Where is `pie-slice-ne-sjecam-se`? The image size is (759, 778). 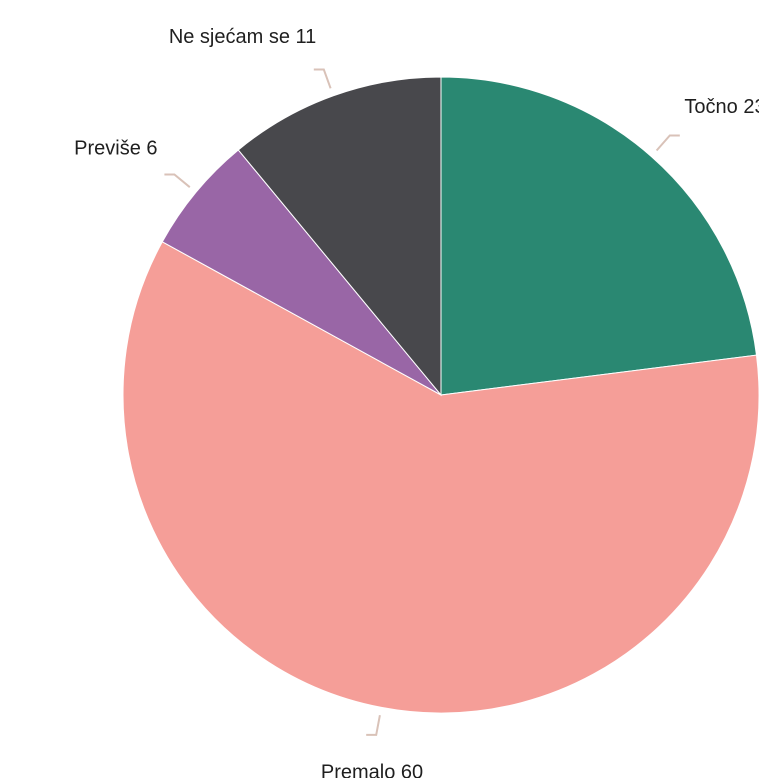 pie-slice-ne-sjecam-se is located at coordinates (339, 236).